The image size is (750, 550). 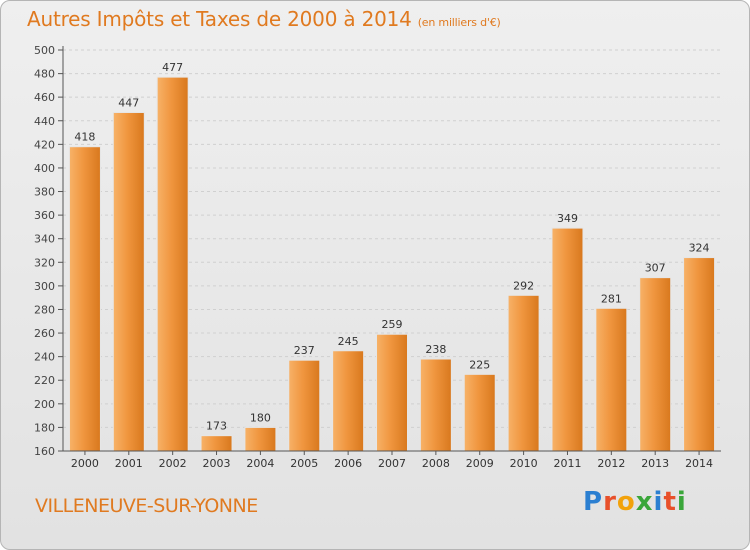 I want to click on logo-letter: o, so click(x=626, y=502).